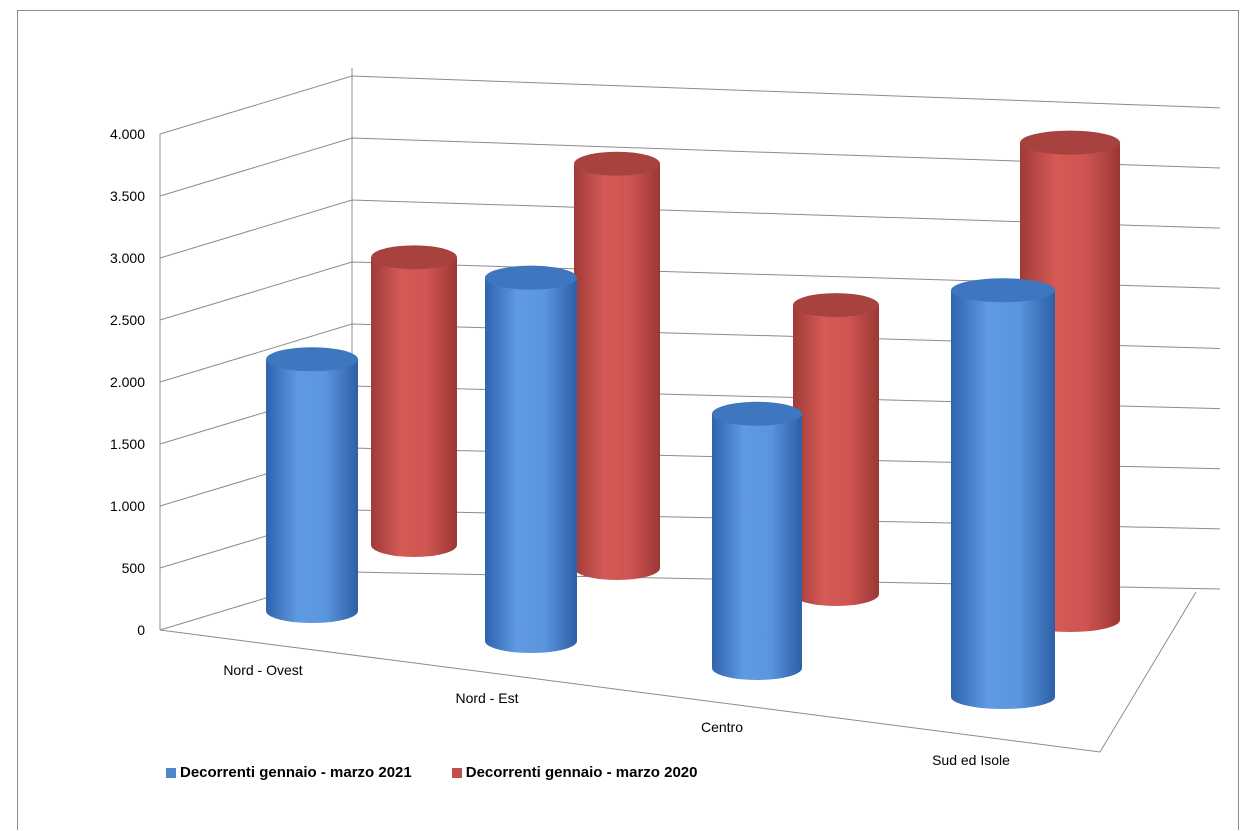  What do you see at coordinates (141, 630) in the screenshot?
I see `y-tick-label: 0` at bounding box center [141, 630].